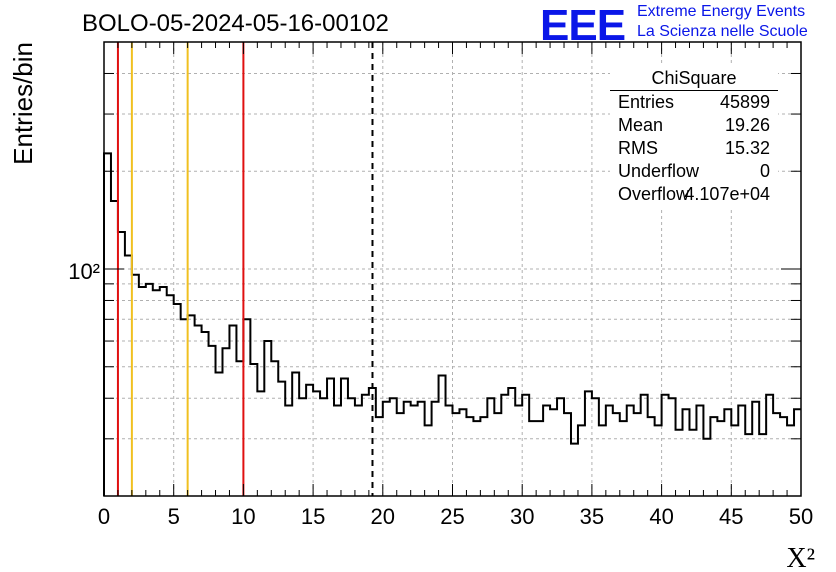 Image resolution: width=836 pixels, height=572 pixels. I want to click on x-tick-label: 0, so click(104, 516).